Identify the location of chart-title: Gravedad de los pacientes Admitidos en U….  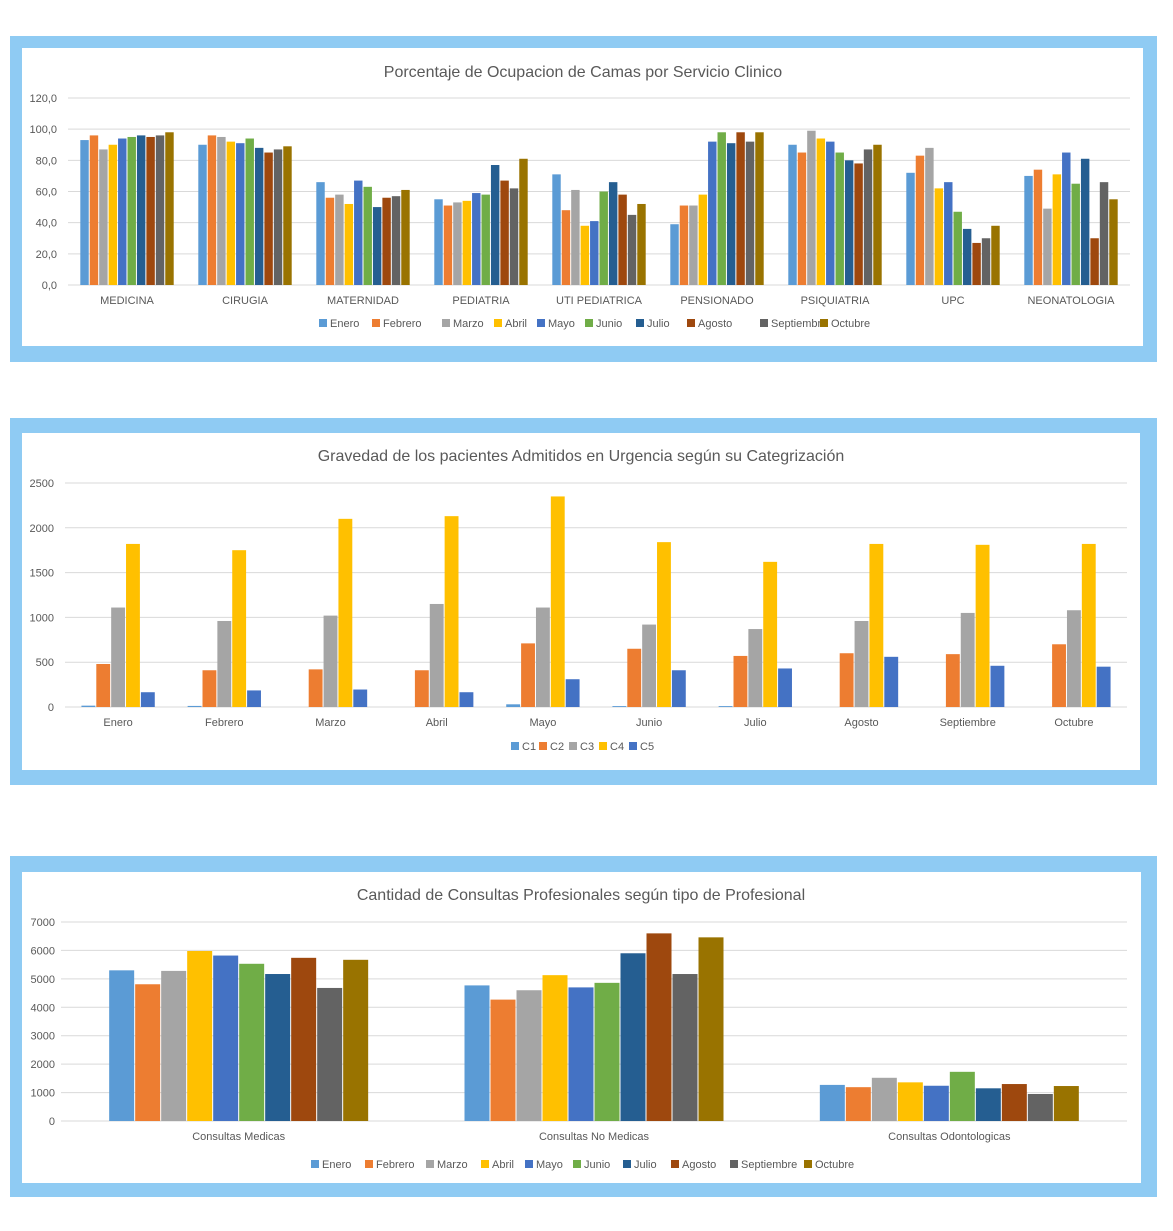
(581, 456).